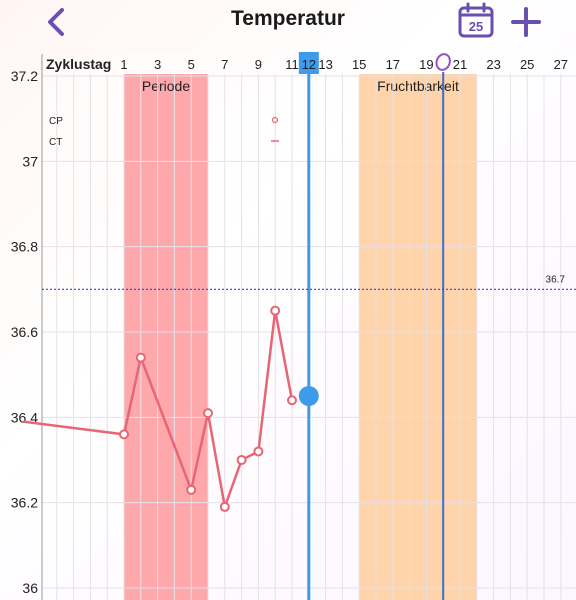 Image resolution: width=576 pixels, height=600 pixels. Describe the element at coordinates (24, 76) in the screenshot. I see `y-tick-label: 37.2` at that location.